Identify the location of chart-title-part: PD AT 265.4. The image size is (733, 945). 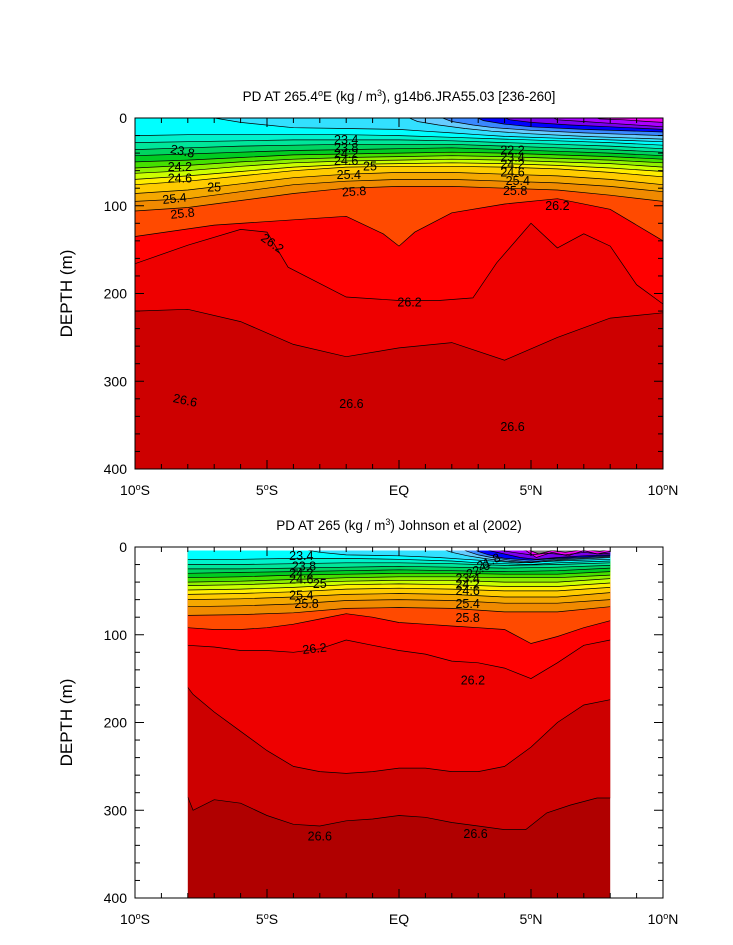
(281, 96).